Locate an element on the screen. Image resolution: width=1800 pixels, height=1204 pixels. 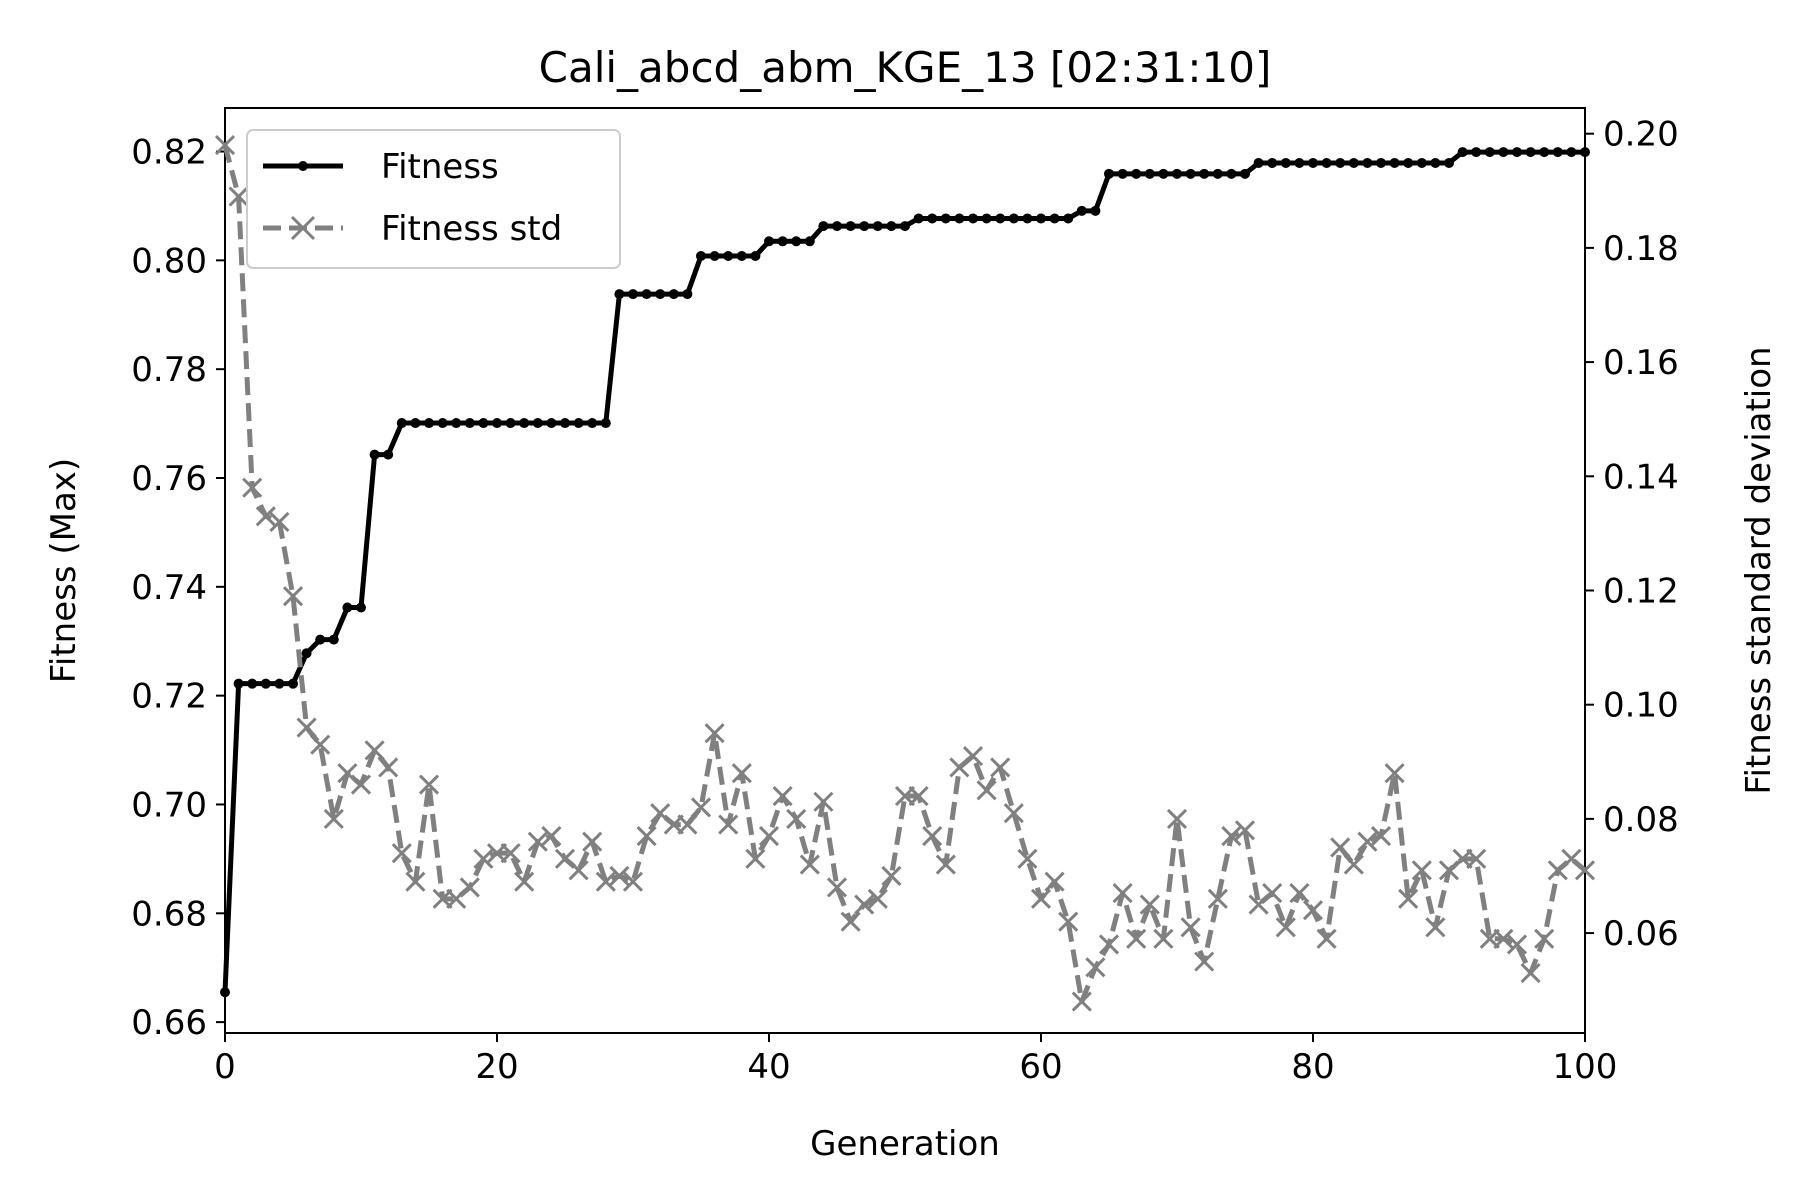
y-tick-label: 0.70 is located at coordinates (169, 805).